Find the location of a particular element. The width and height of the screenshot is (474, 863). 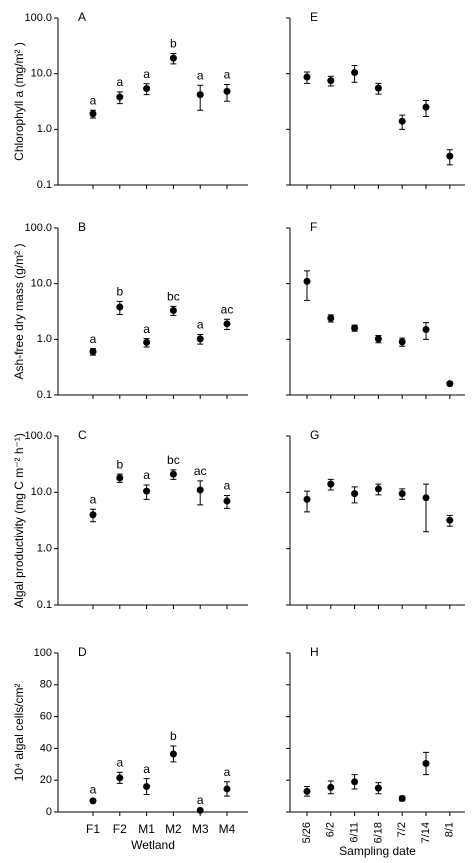

x-axis-label: Sampling date is located at coordinates (377, 851).